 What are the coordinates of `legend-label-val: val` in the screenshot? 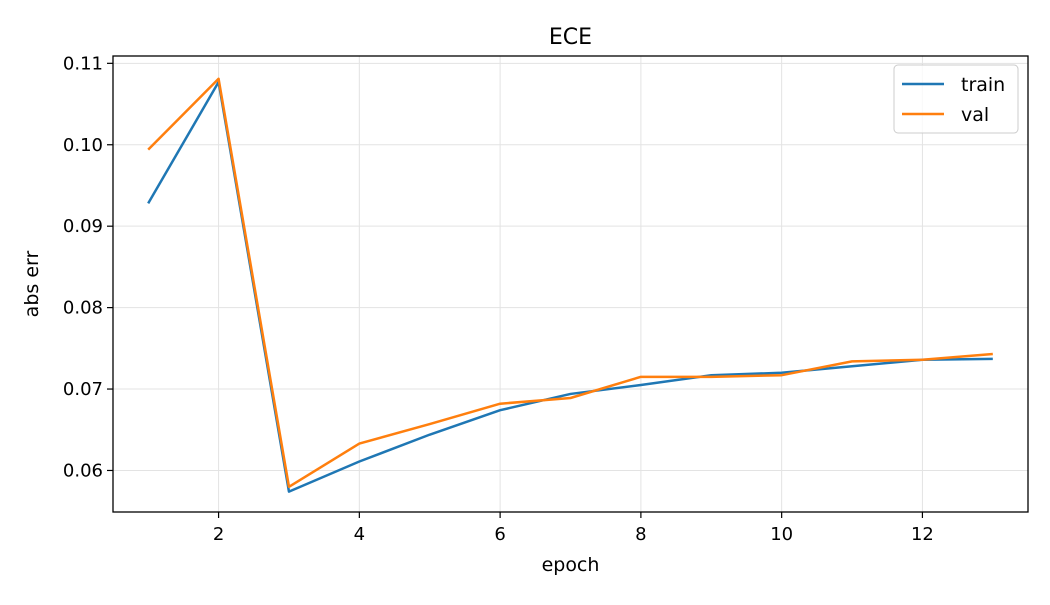 It's located at (975, 115).